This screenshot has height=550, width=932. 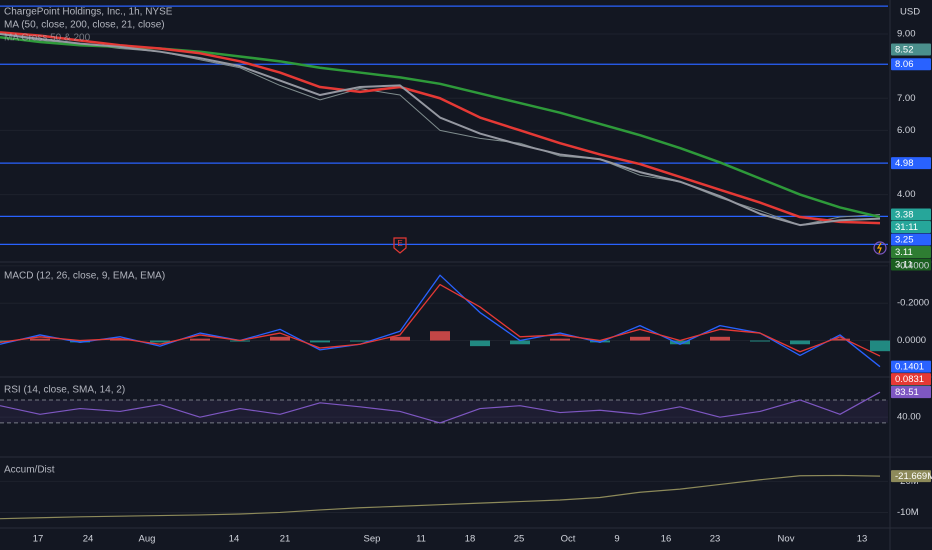 I want to click on rsi-band-fill, so click(x=444, y=411).